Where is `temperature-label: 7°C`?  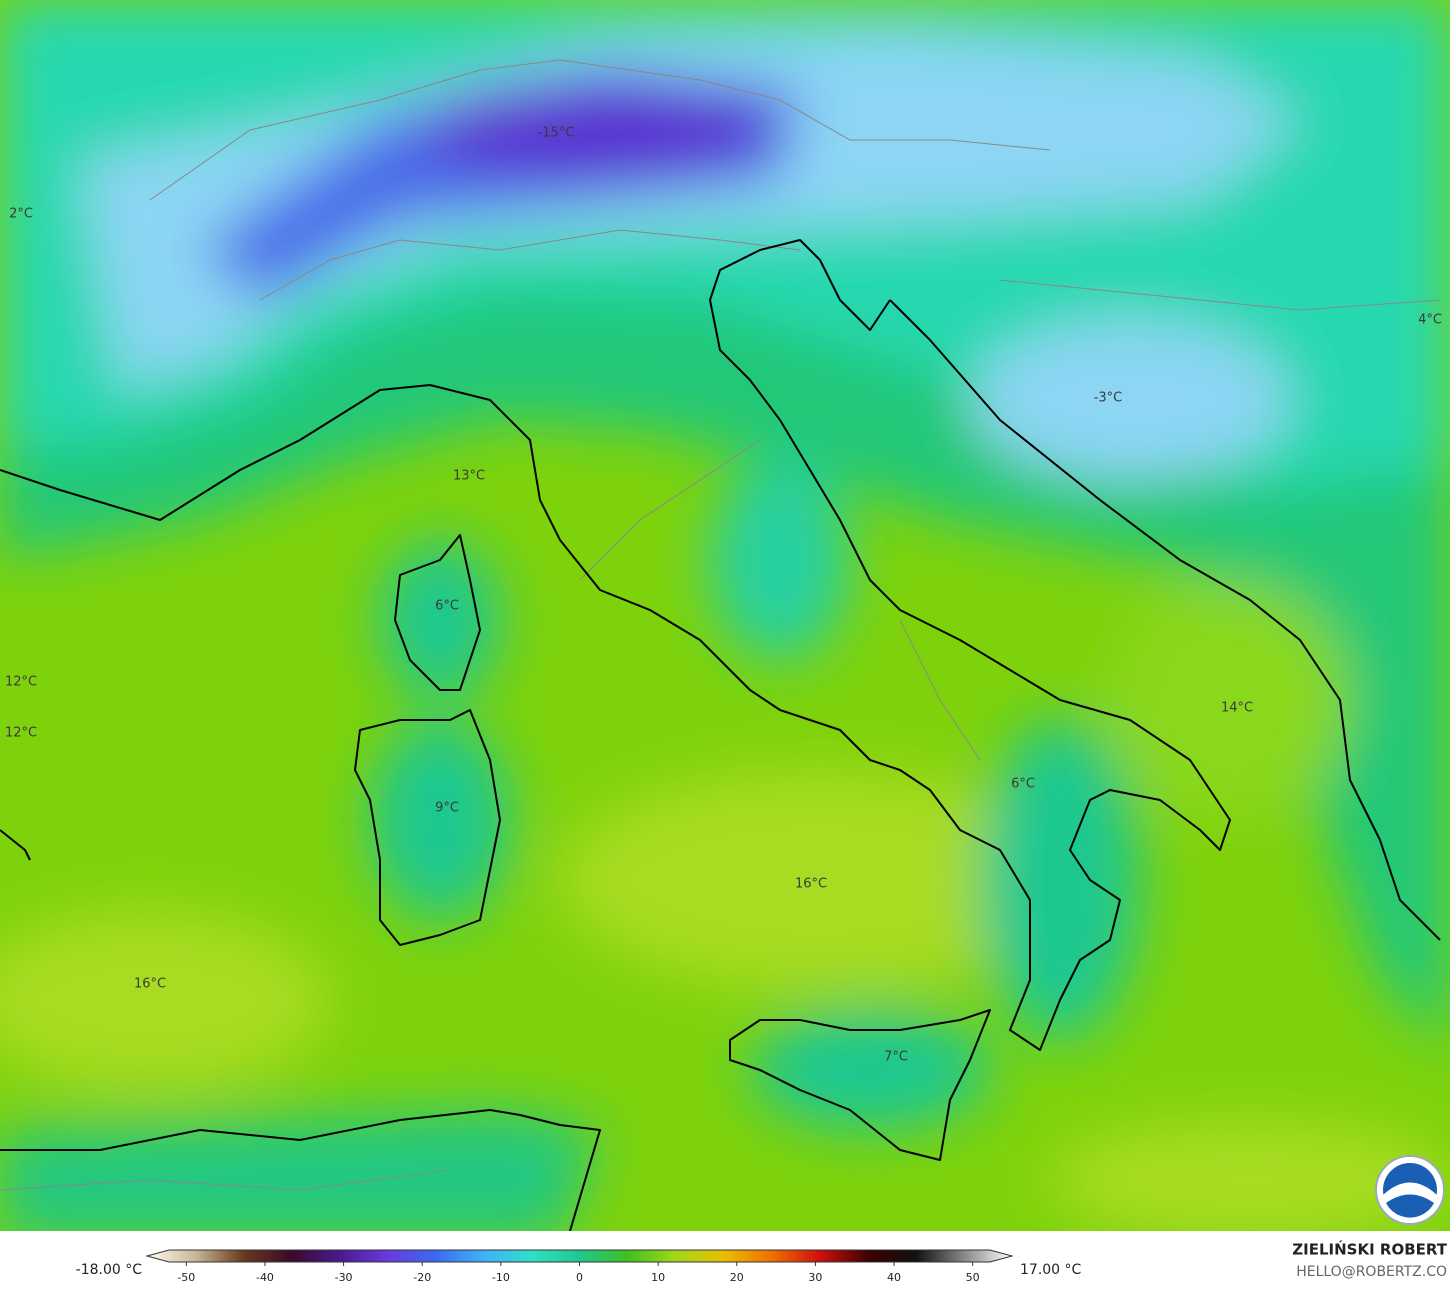
temperature-label: 7°C is located at coordinates (896, 1057).